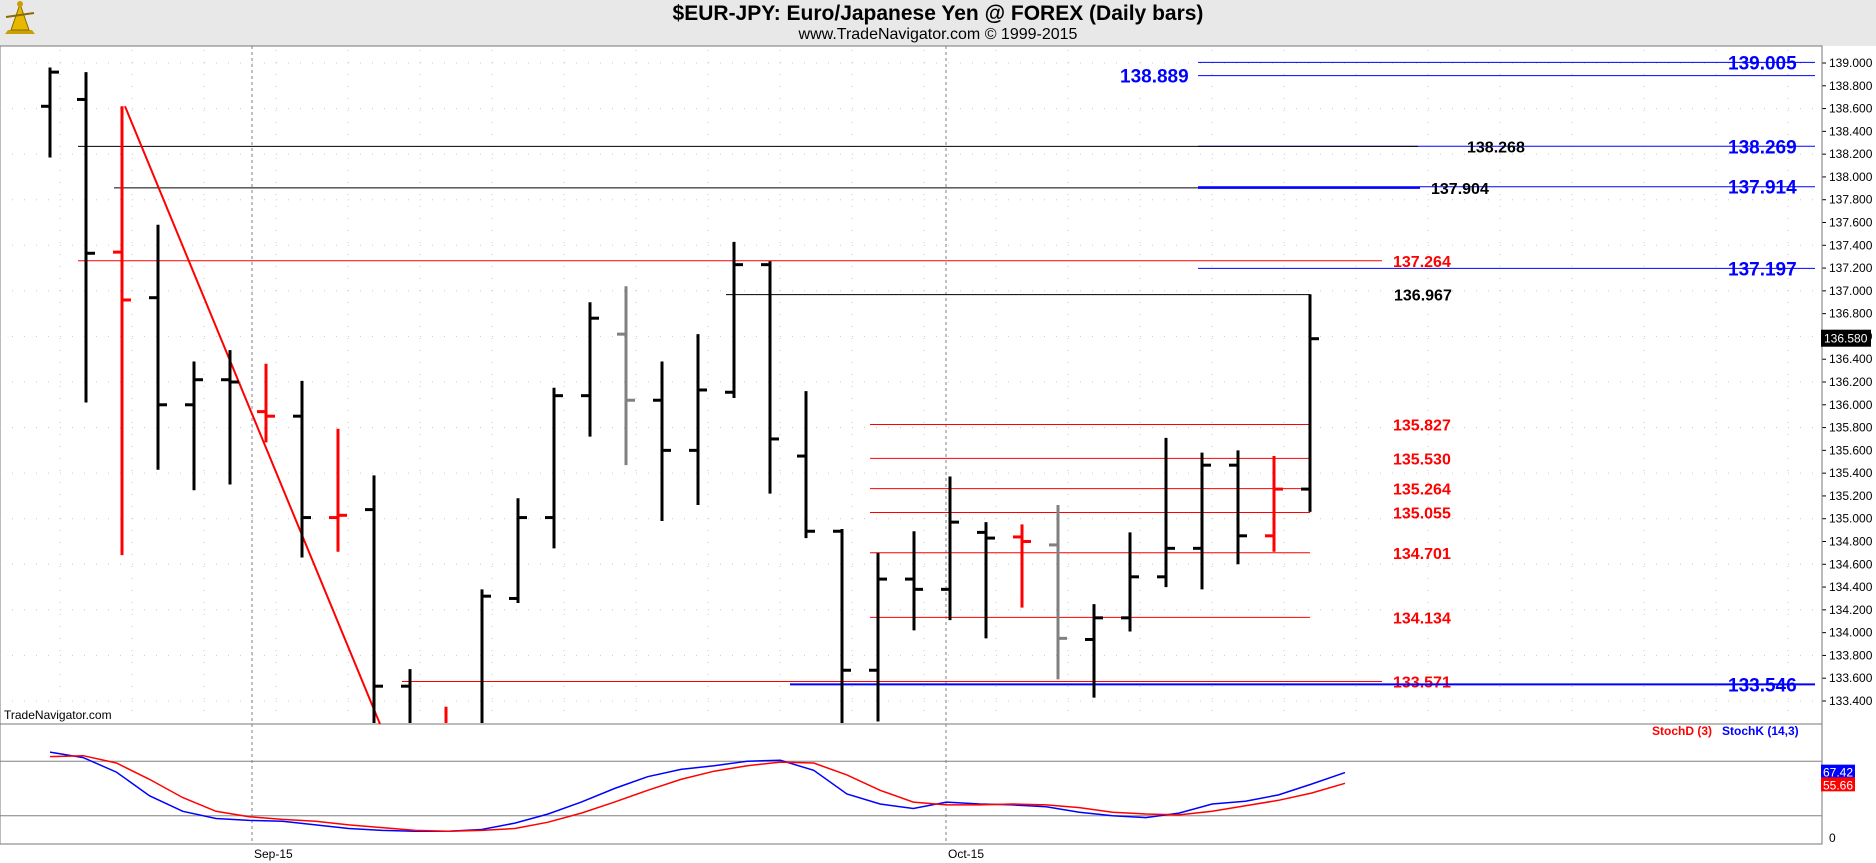 The height and width of the screenshot is (863, 1876). I want to click on tradenavigator-logo-icon, so click(20, 17).